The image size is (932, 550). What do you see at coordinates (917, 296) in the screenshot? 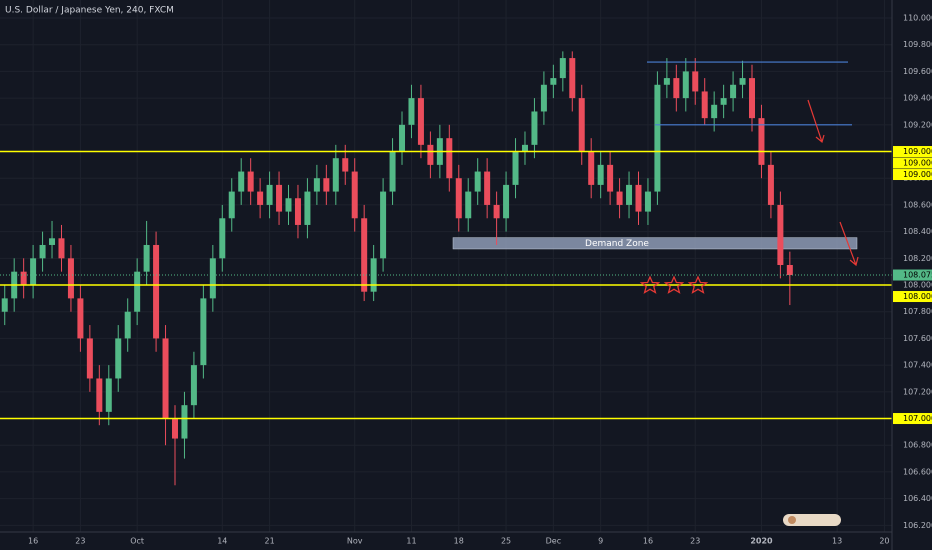
I see `price-label: 108.000` at bounding box center [917, 296].